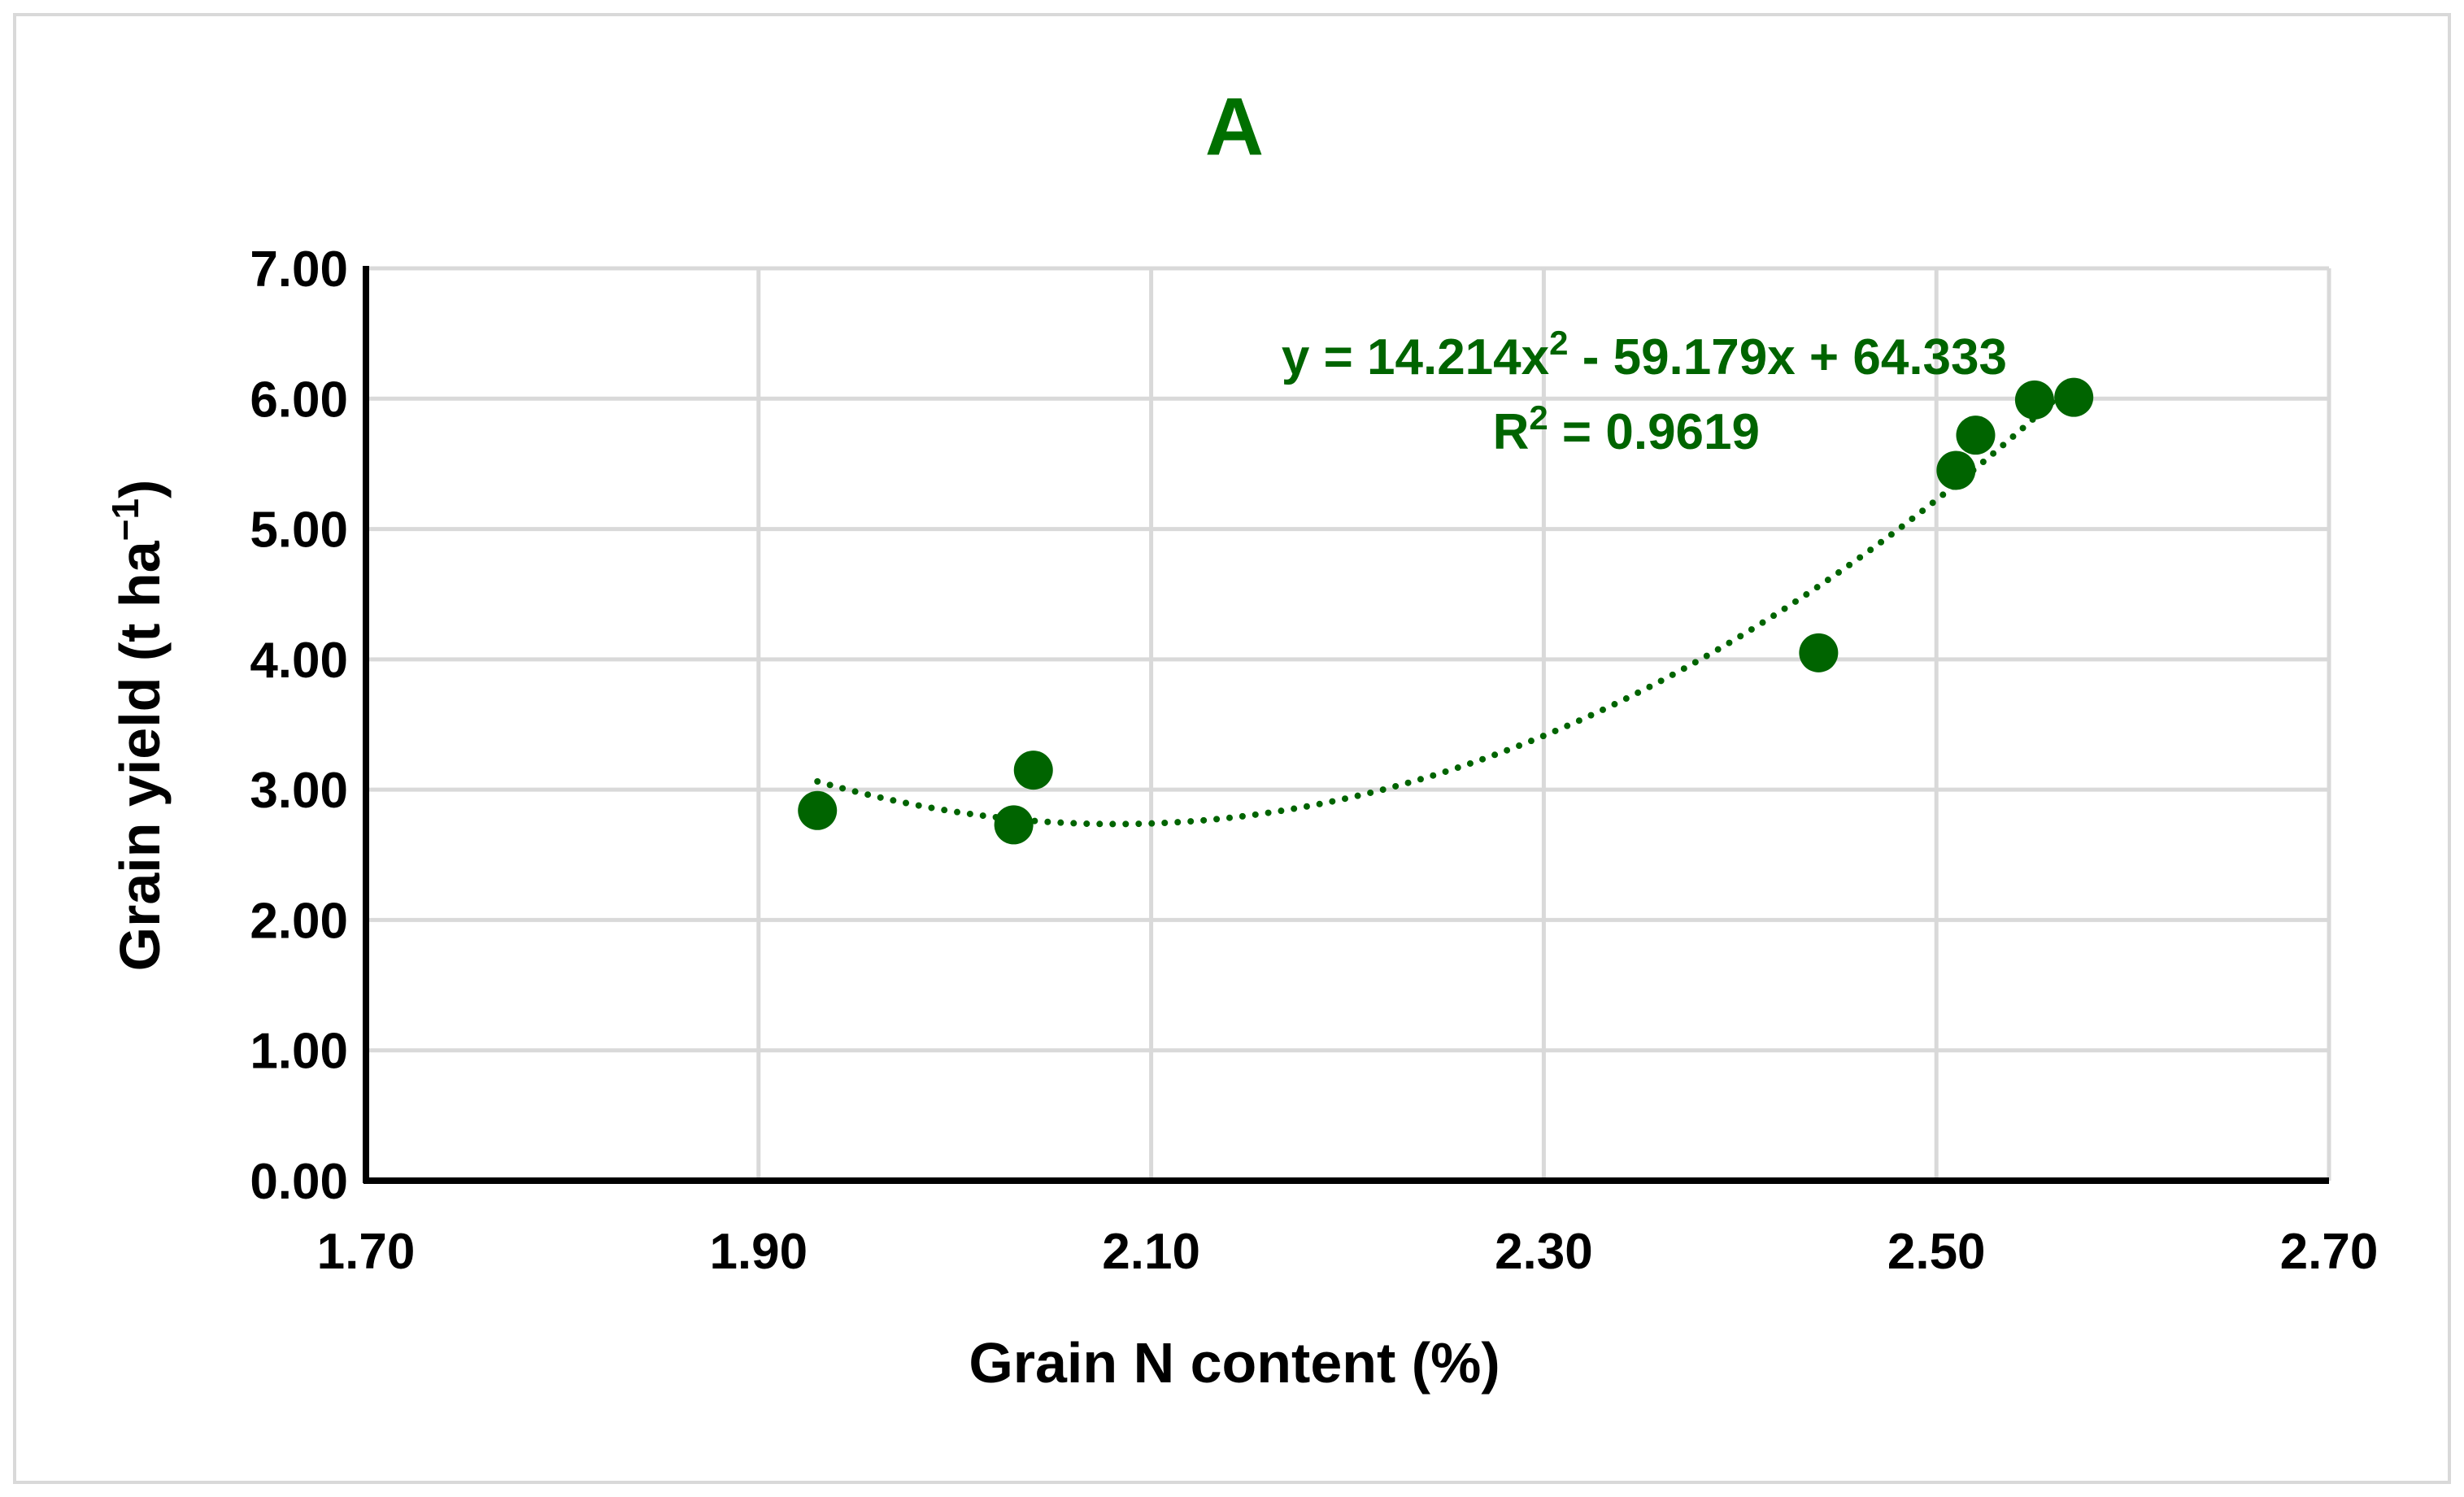  I want to click on equation-part-a: y = 14.214x, so click(1416, 357).